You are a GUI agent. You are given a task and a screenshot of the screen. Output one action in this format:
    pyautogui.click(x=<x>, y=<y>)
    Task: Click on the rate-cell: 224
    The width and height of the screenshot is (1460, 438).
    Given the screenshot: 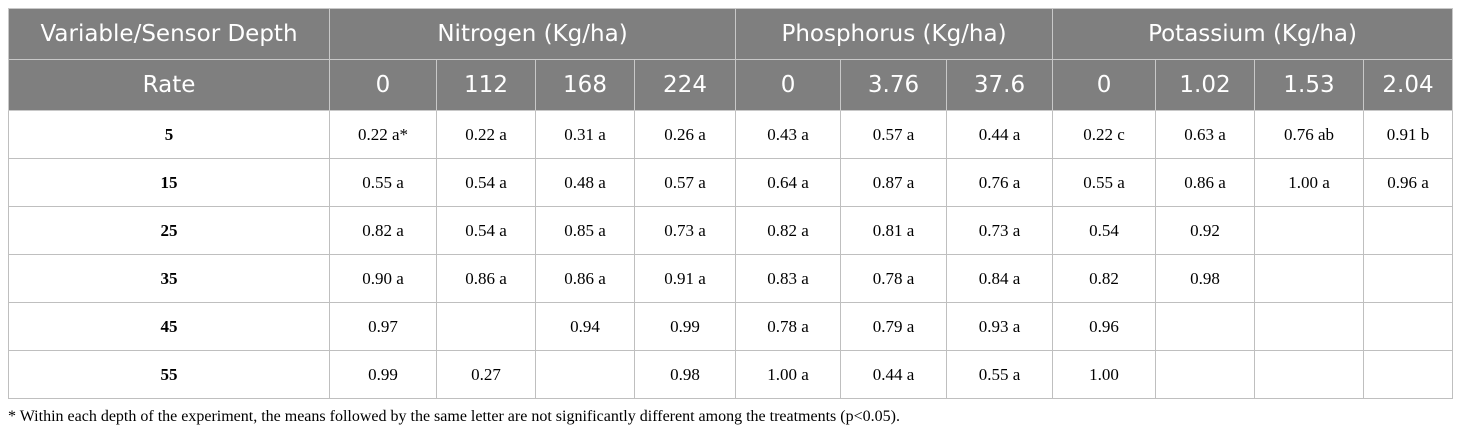 What is the action you would take?
    pyautogui.click(x=685, y=85)
    